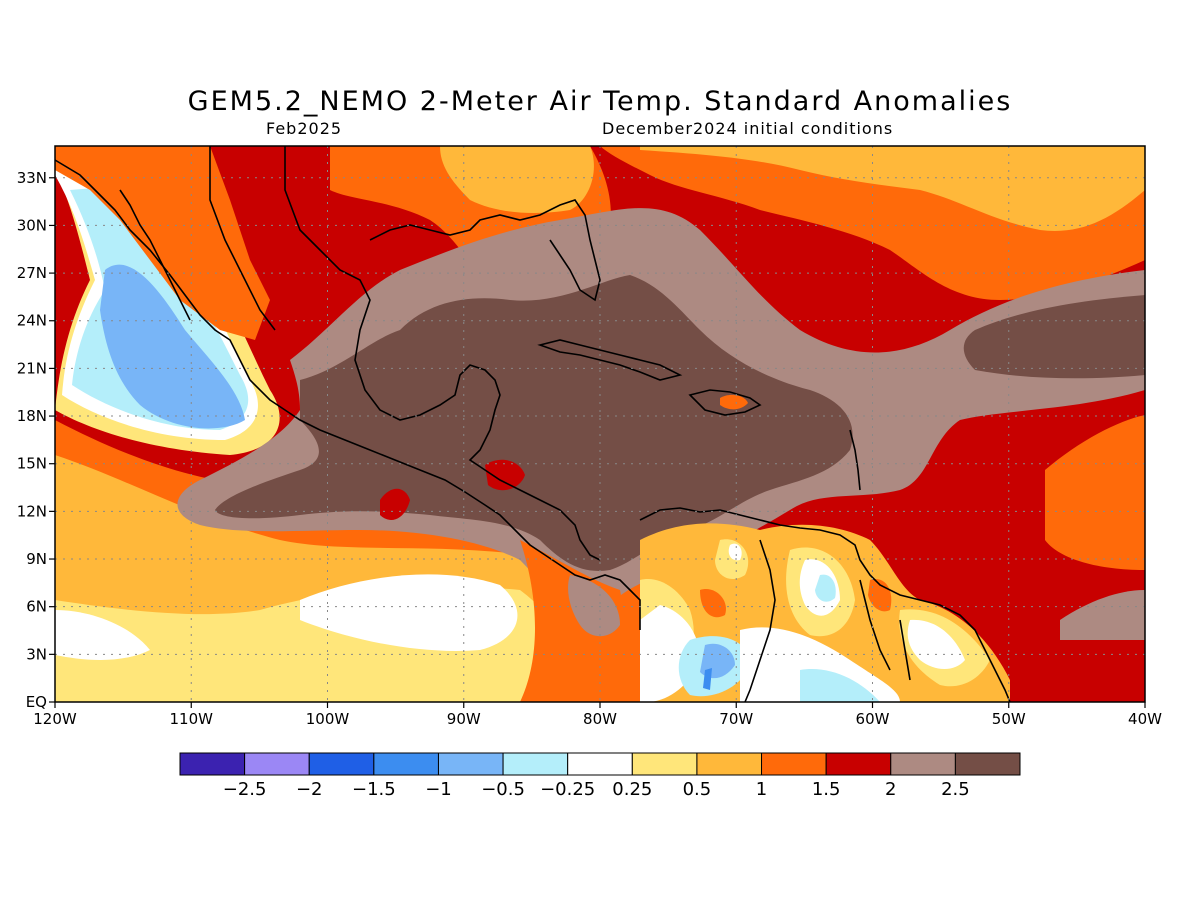 This screenshot has width=1200, height=900. Describe the element at coordinates (32, 511) in the screenshot. I see `y-tick-label: 12N` at that location.